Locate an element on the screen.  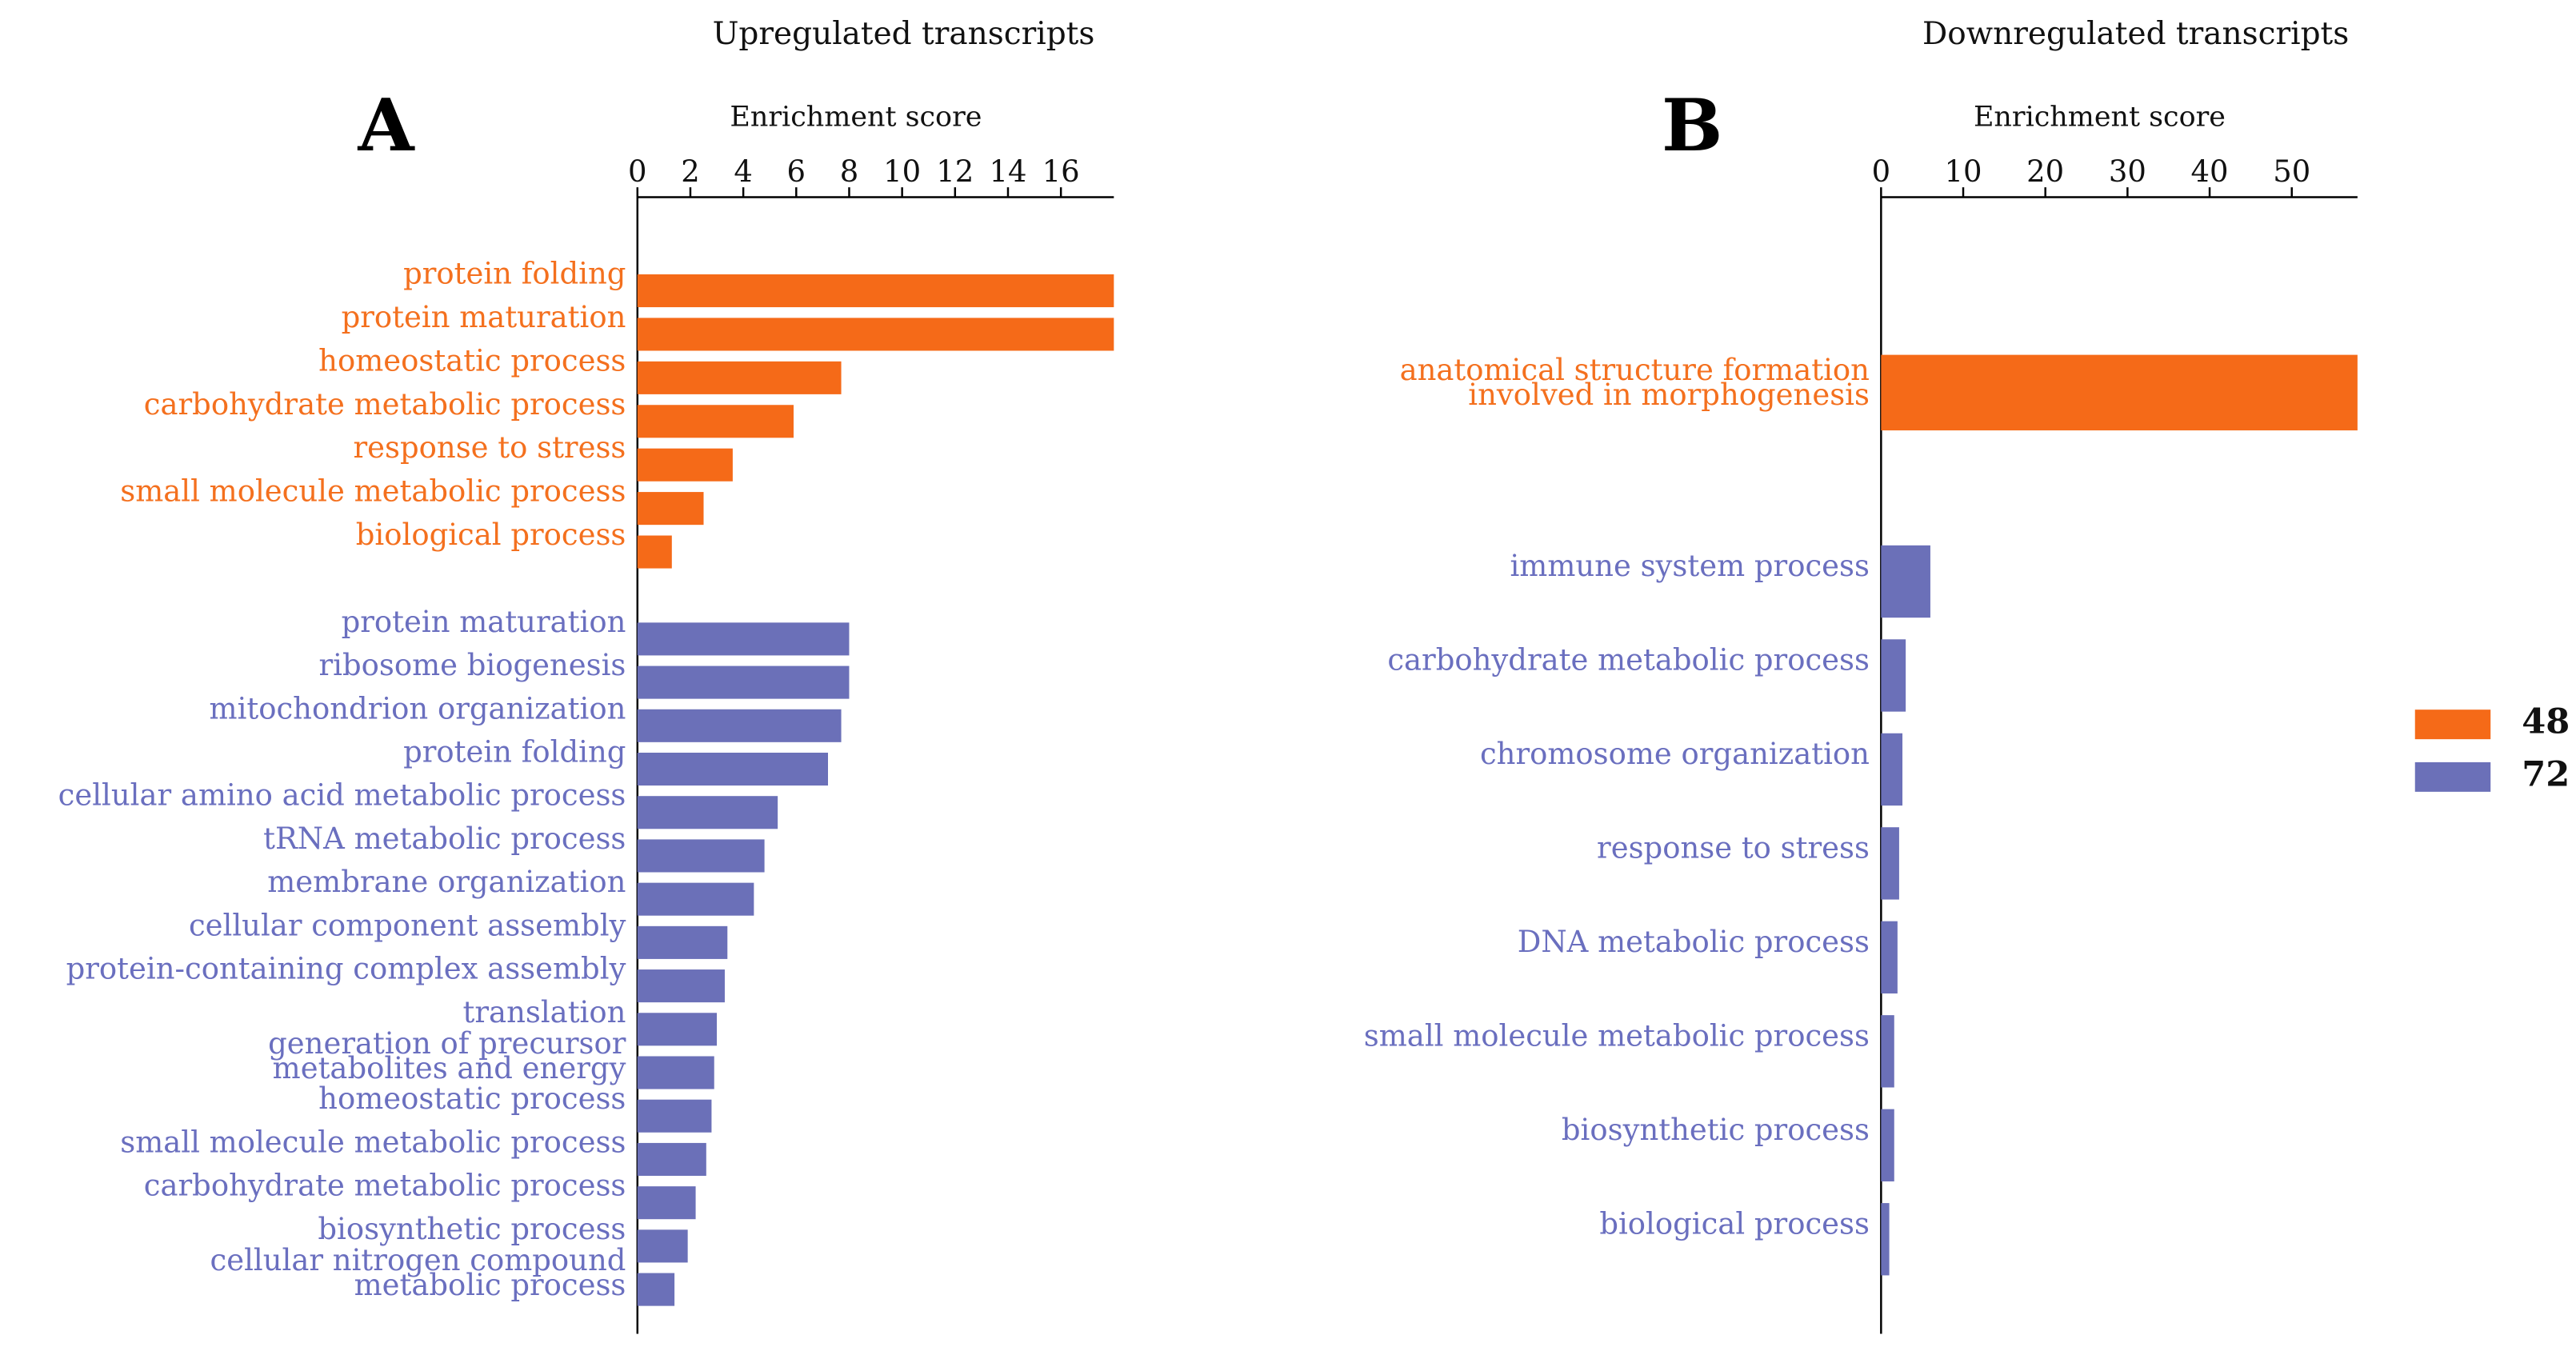
legend-label: 48 is located at coordinates (2546, 722).